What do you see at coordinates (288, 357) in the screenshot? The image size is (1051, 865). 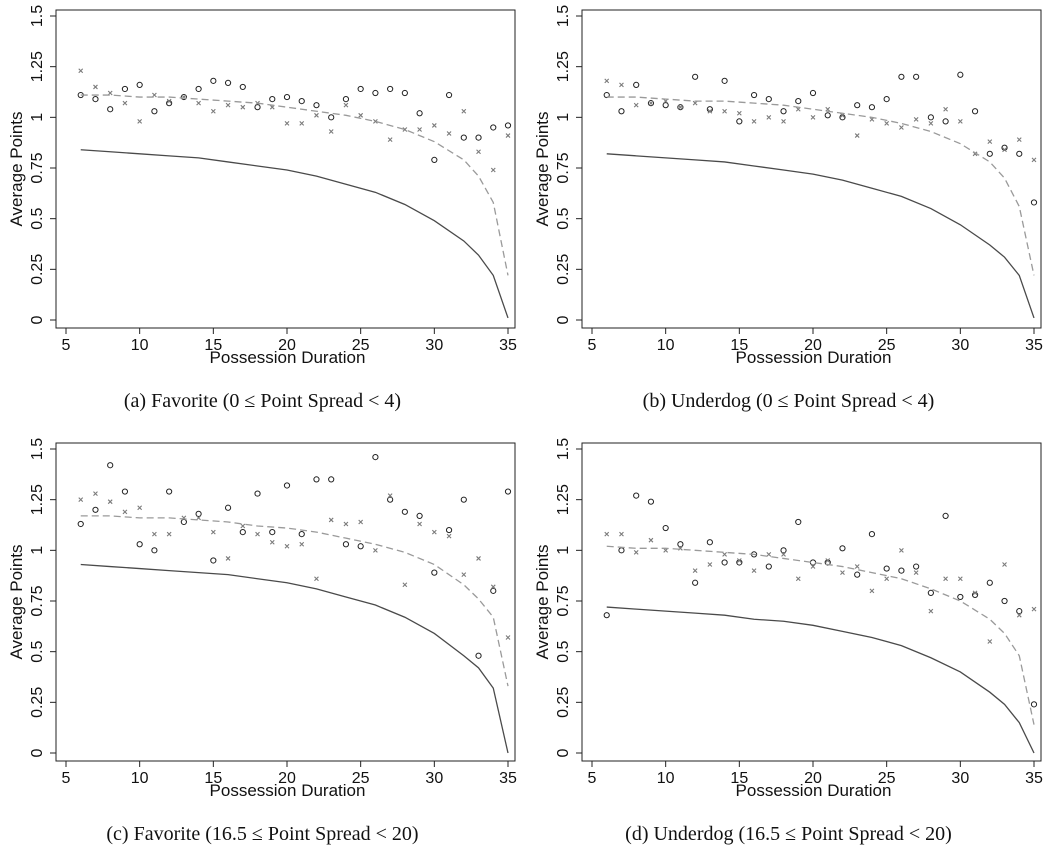 I see `x-axis-label: Possession Duration` at bounding box center [288, 357].